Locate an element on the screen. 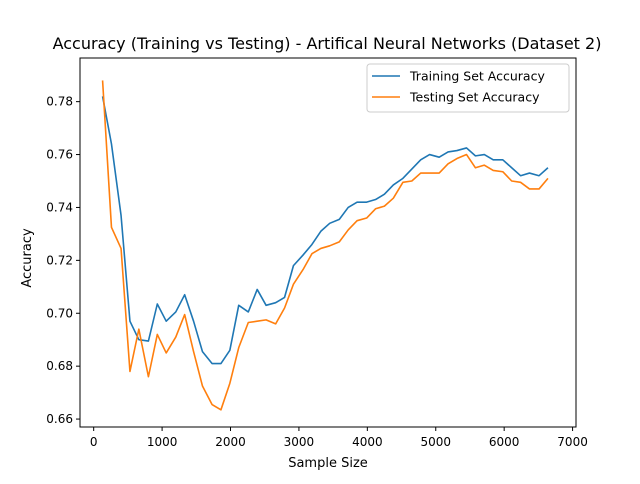  legend-box is located at coordinates (468, 88).